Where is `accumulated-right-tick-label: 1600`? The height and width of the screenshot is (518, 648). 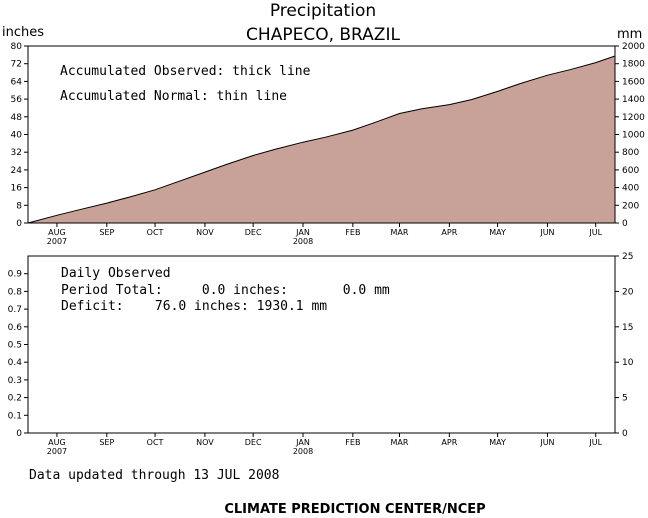 accumulated-right-tick-label: 1600 is located at coordinates (633, 82).